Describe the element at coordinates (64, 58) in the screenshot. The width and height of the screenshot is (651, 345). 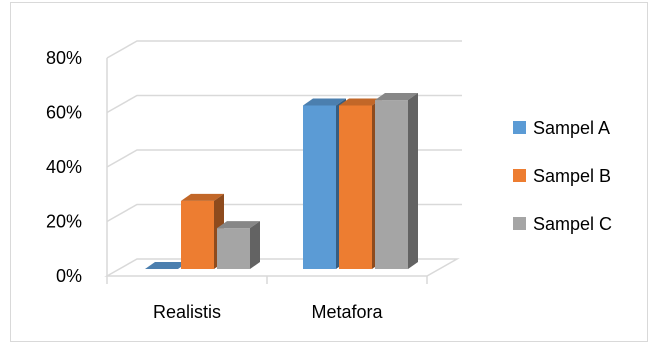
I see `y-tick-label: 80%` at that location.